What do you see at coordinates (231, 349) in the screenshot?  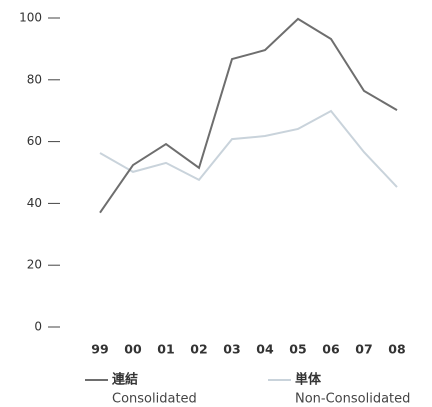 I see `x-tick-label: 03` at bounding box center [231, 349].